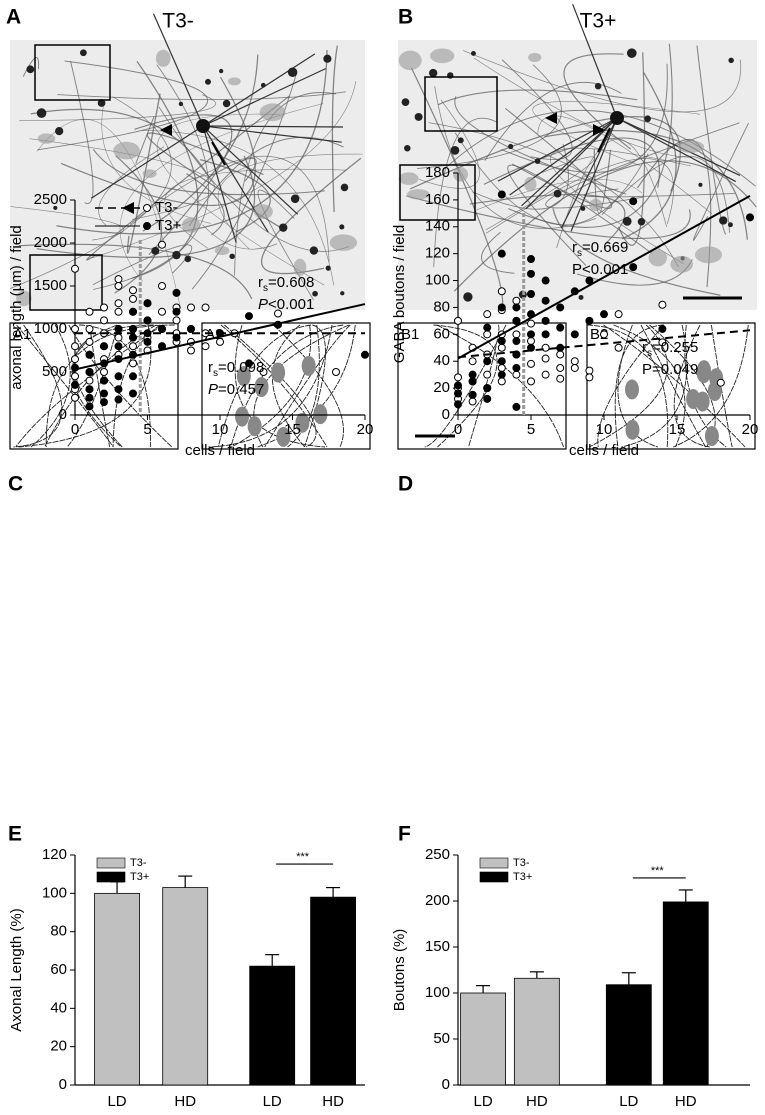 This screenshot has width=765, height=1115. Describe the element at coordinates (600, 249) in the screenshot. I see `stat-r: rs=0.669` at that location.